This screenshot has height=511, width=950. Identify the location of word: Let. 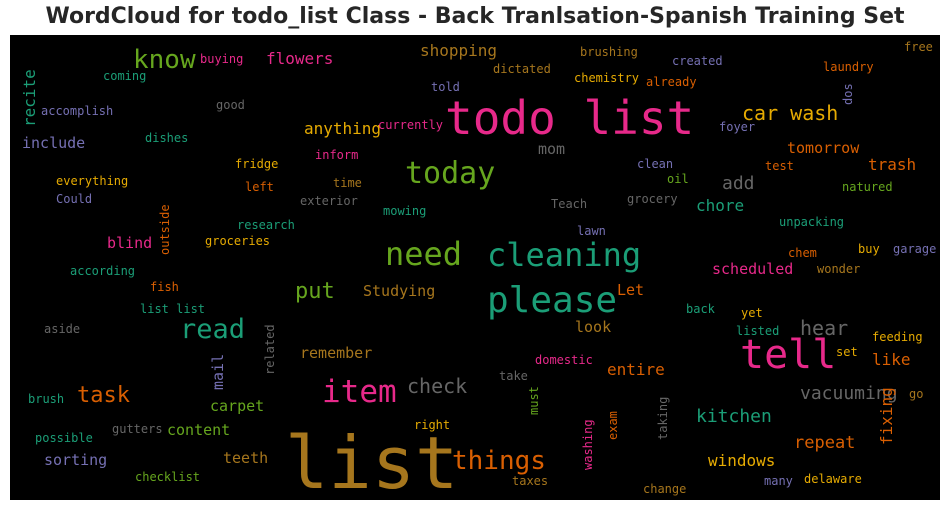
(631, 290).